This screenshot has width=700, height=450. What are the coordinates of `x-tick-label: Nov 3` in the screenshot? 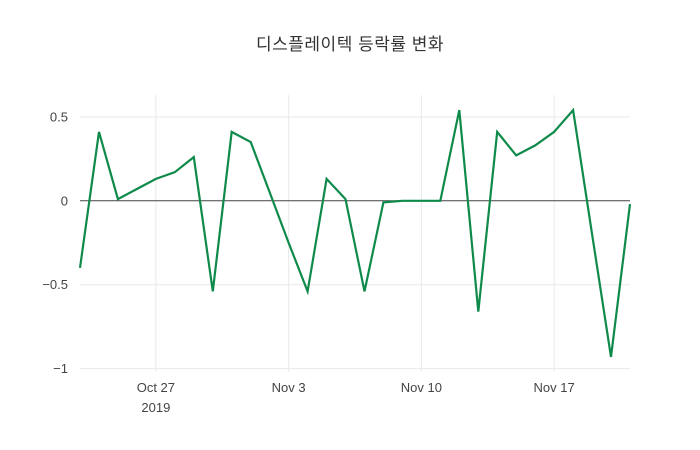 It's located at (289, 387).